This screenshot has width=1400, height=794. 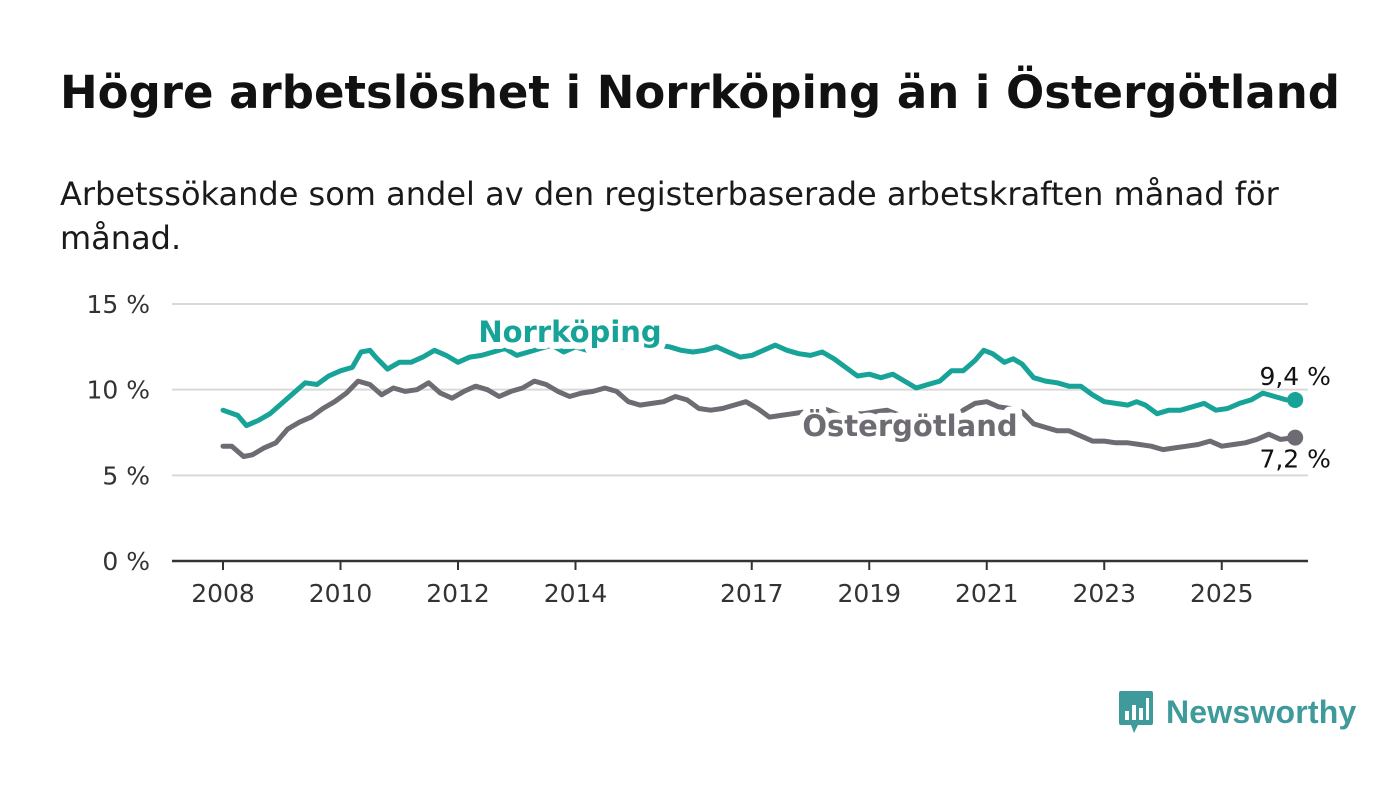 What do you see at coordinates (1294, 376) in the screenshot?
I see `series-end-value-label: 9,4 %` at bounding box center [1294, 376].